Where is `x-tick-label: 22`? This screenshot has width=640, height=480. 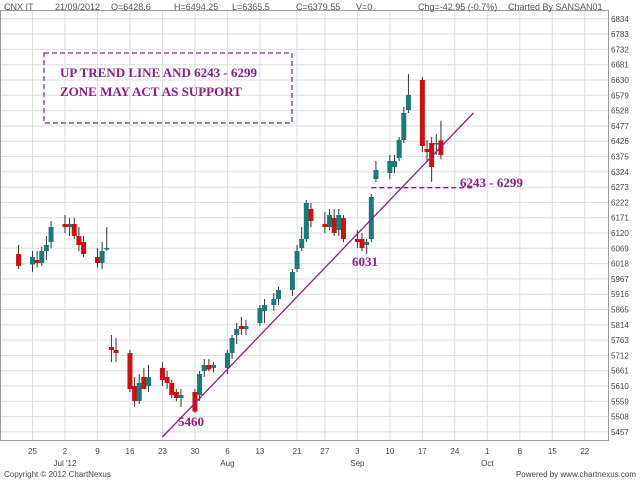 x-tick-label: 22 is located at coordinates (584, 451).